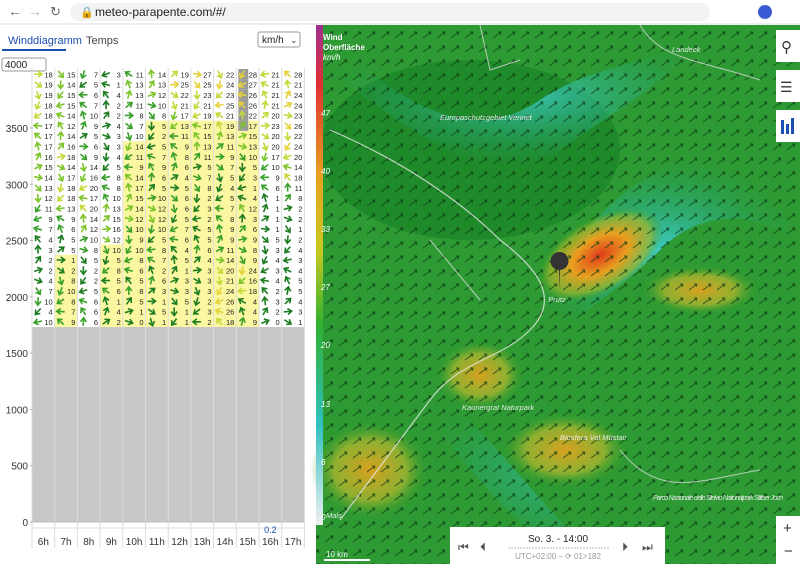 Image resolution: width=800 pixels, height=569 pixels. Describe the element at coordinates (298, 167) in the screenshot. I see `wind-speed: 14` at that location.